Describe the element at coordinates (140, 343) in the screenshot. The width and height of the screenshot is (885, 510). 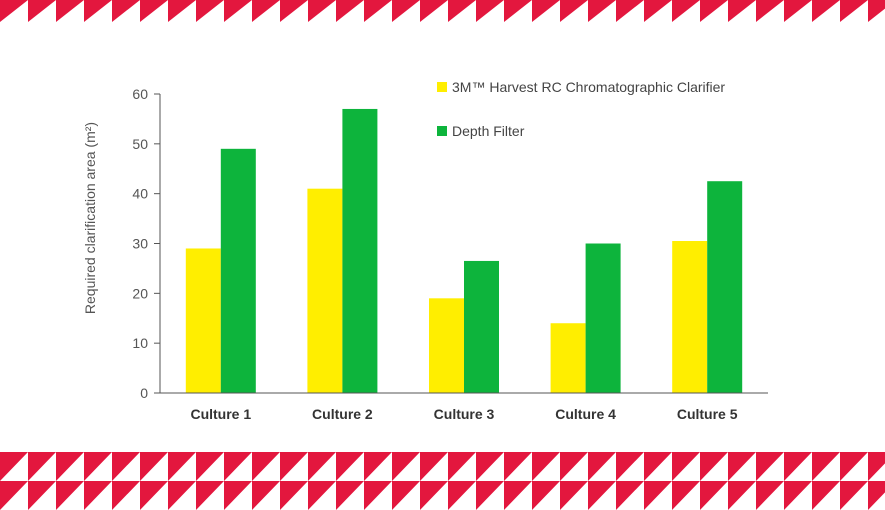
I see `y-tick-label: 10` at that location.